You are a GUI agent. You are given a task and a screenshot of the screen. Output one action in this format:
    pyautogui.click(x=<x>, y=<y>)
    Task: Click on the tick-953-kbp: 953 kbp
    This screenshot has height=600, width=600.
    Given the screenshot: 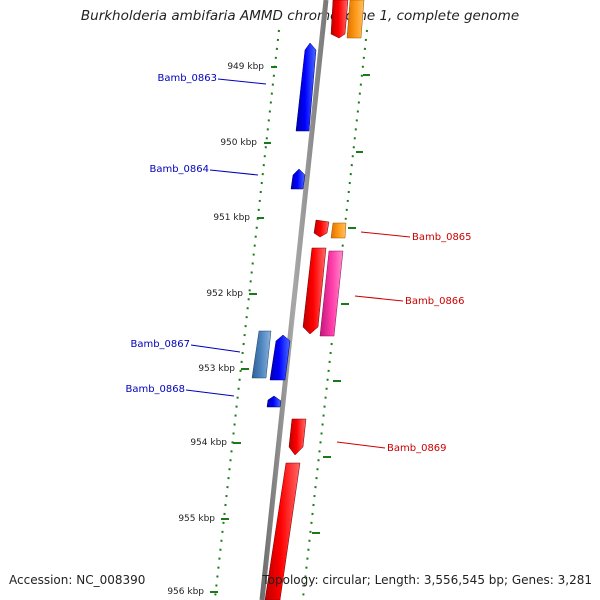 What is the action you would take?
    pyautogui.click(x=269, y=373)
    